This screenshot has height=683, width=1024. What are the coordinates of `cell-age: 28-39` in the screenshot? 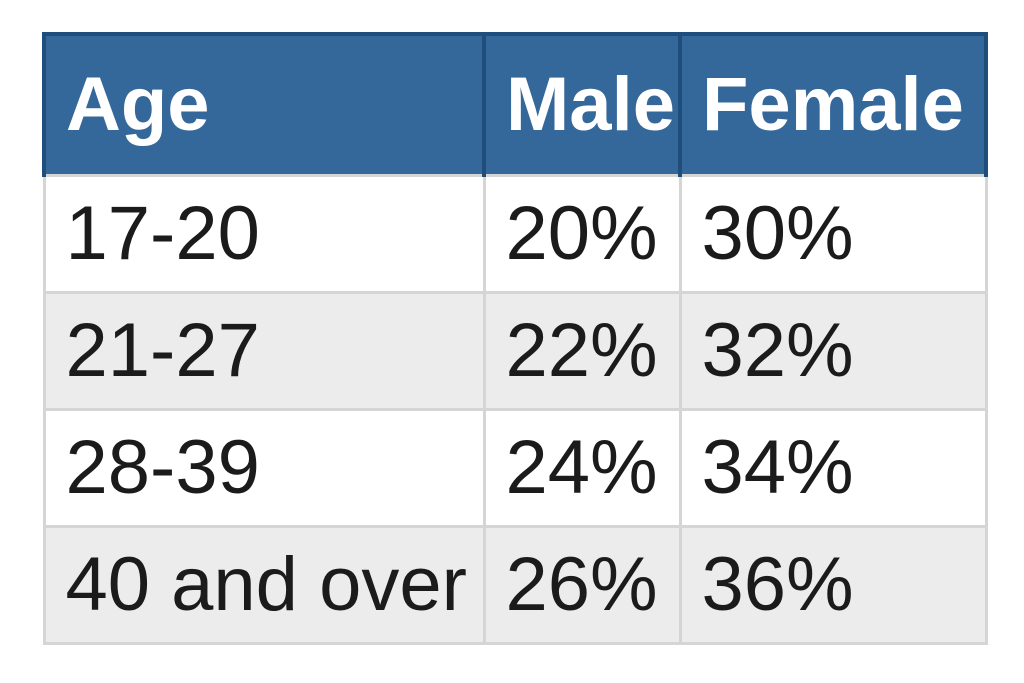 It's located at (264, 468).